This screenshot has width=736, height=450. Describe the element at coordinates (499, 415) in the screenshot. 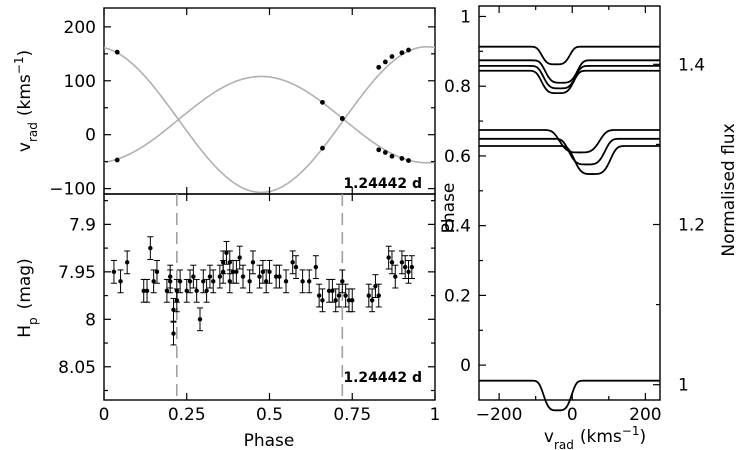

I see `profiles-xtick-label-0: −200` at that location.